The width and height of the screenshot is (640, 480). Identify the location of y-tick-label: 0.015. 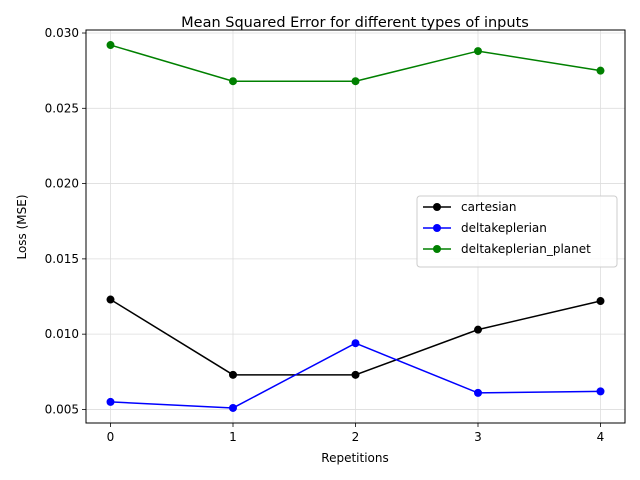
(62, 259).